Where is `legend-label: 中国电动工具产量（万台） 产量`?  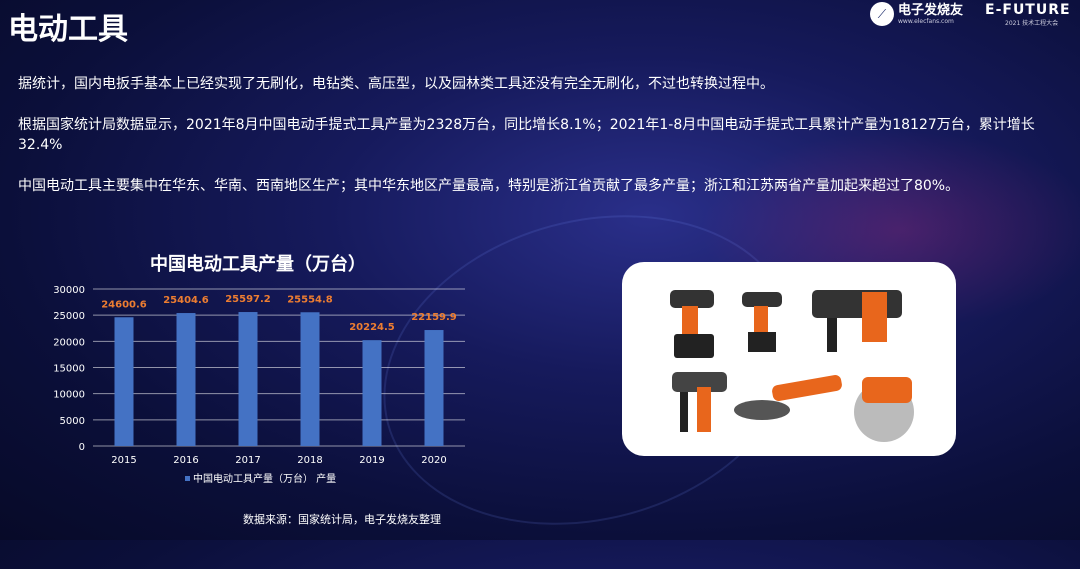 legend-label: 中国电动工具产量（万台） 产量 is located at coordinates (264, 478).